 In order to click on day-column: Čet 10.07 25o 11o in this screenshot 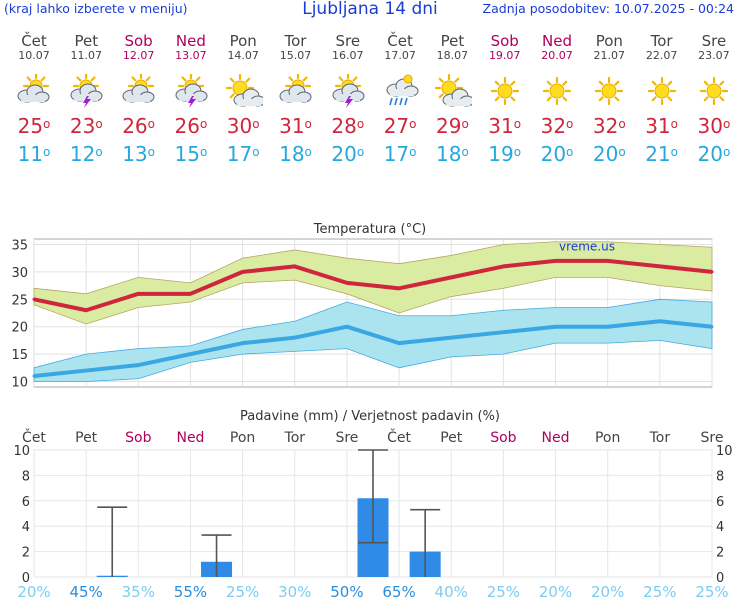, I will do `click(34, 99)`.